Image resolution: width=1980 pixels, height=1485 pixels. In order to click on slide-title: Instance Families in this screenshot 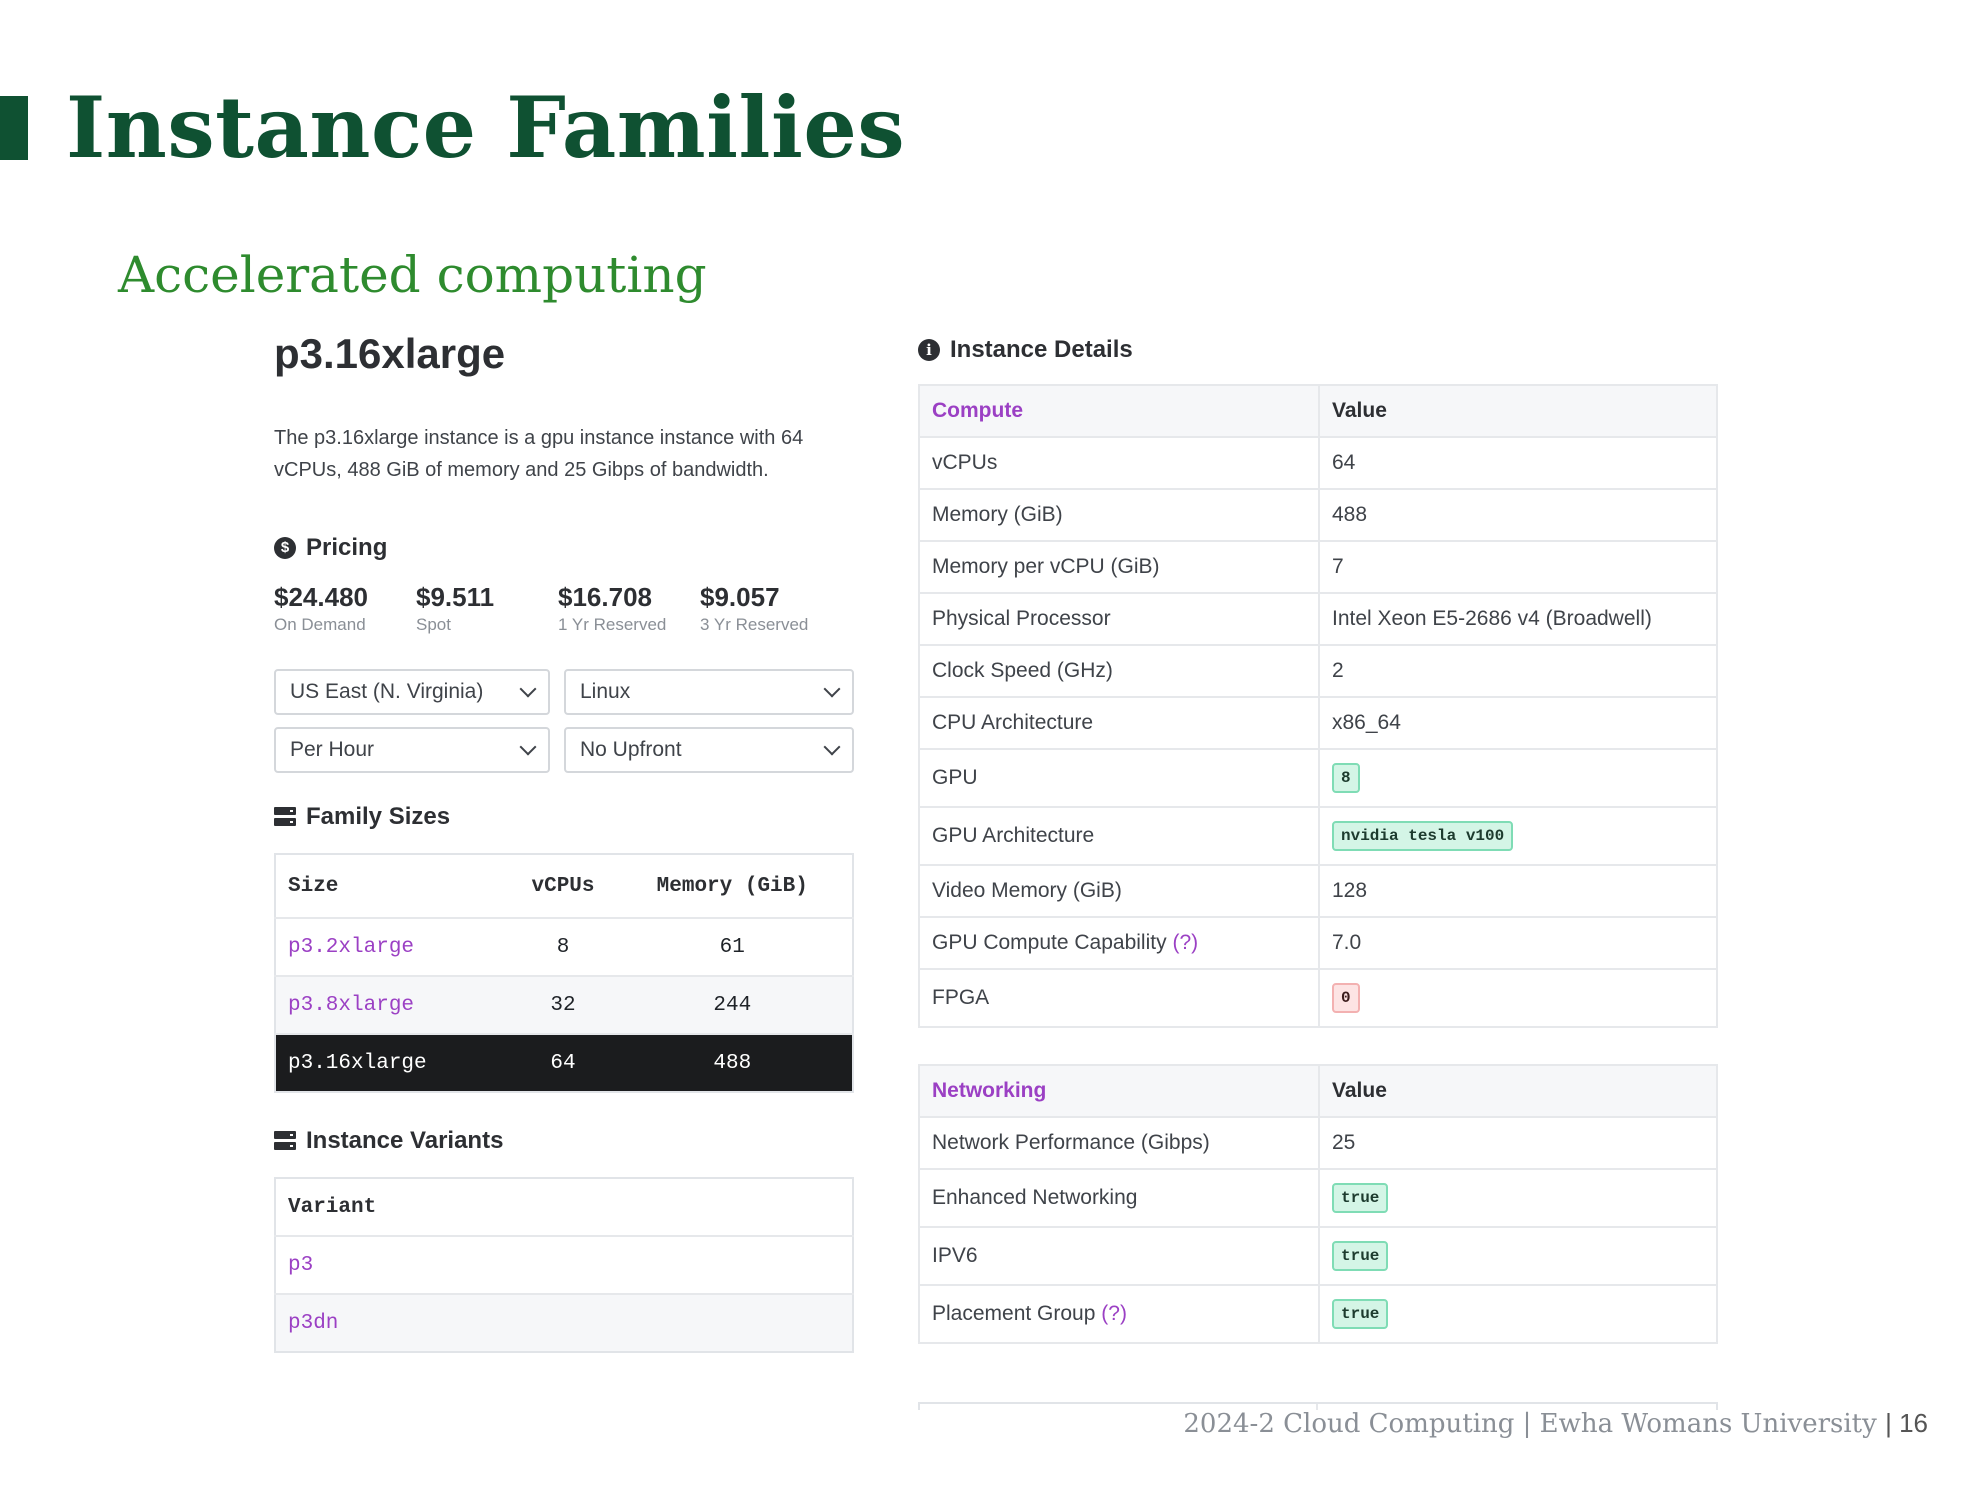, I will do `click(486, 127)`.